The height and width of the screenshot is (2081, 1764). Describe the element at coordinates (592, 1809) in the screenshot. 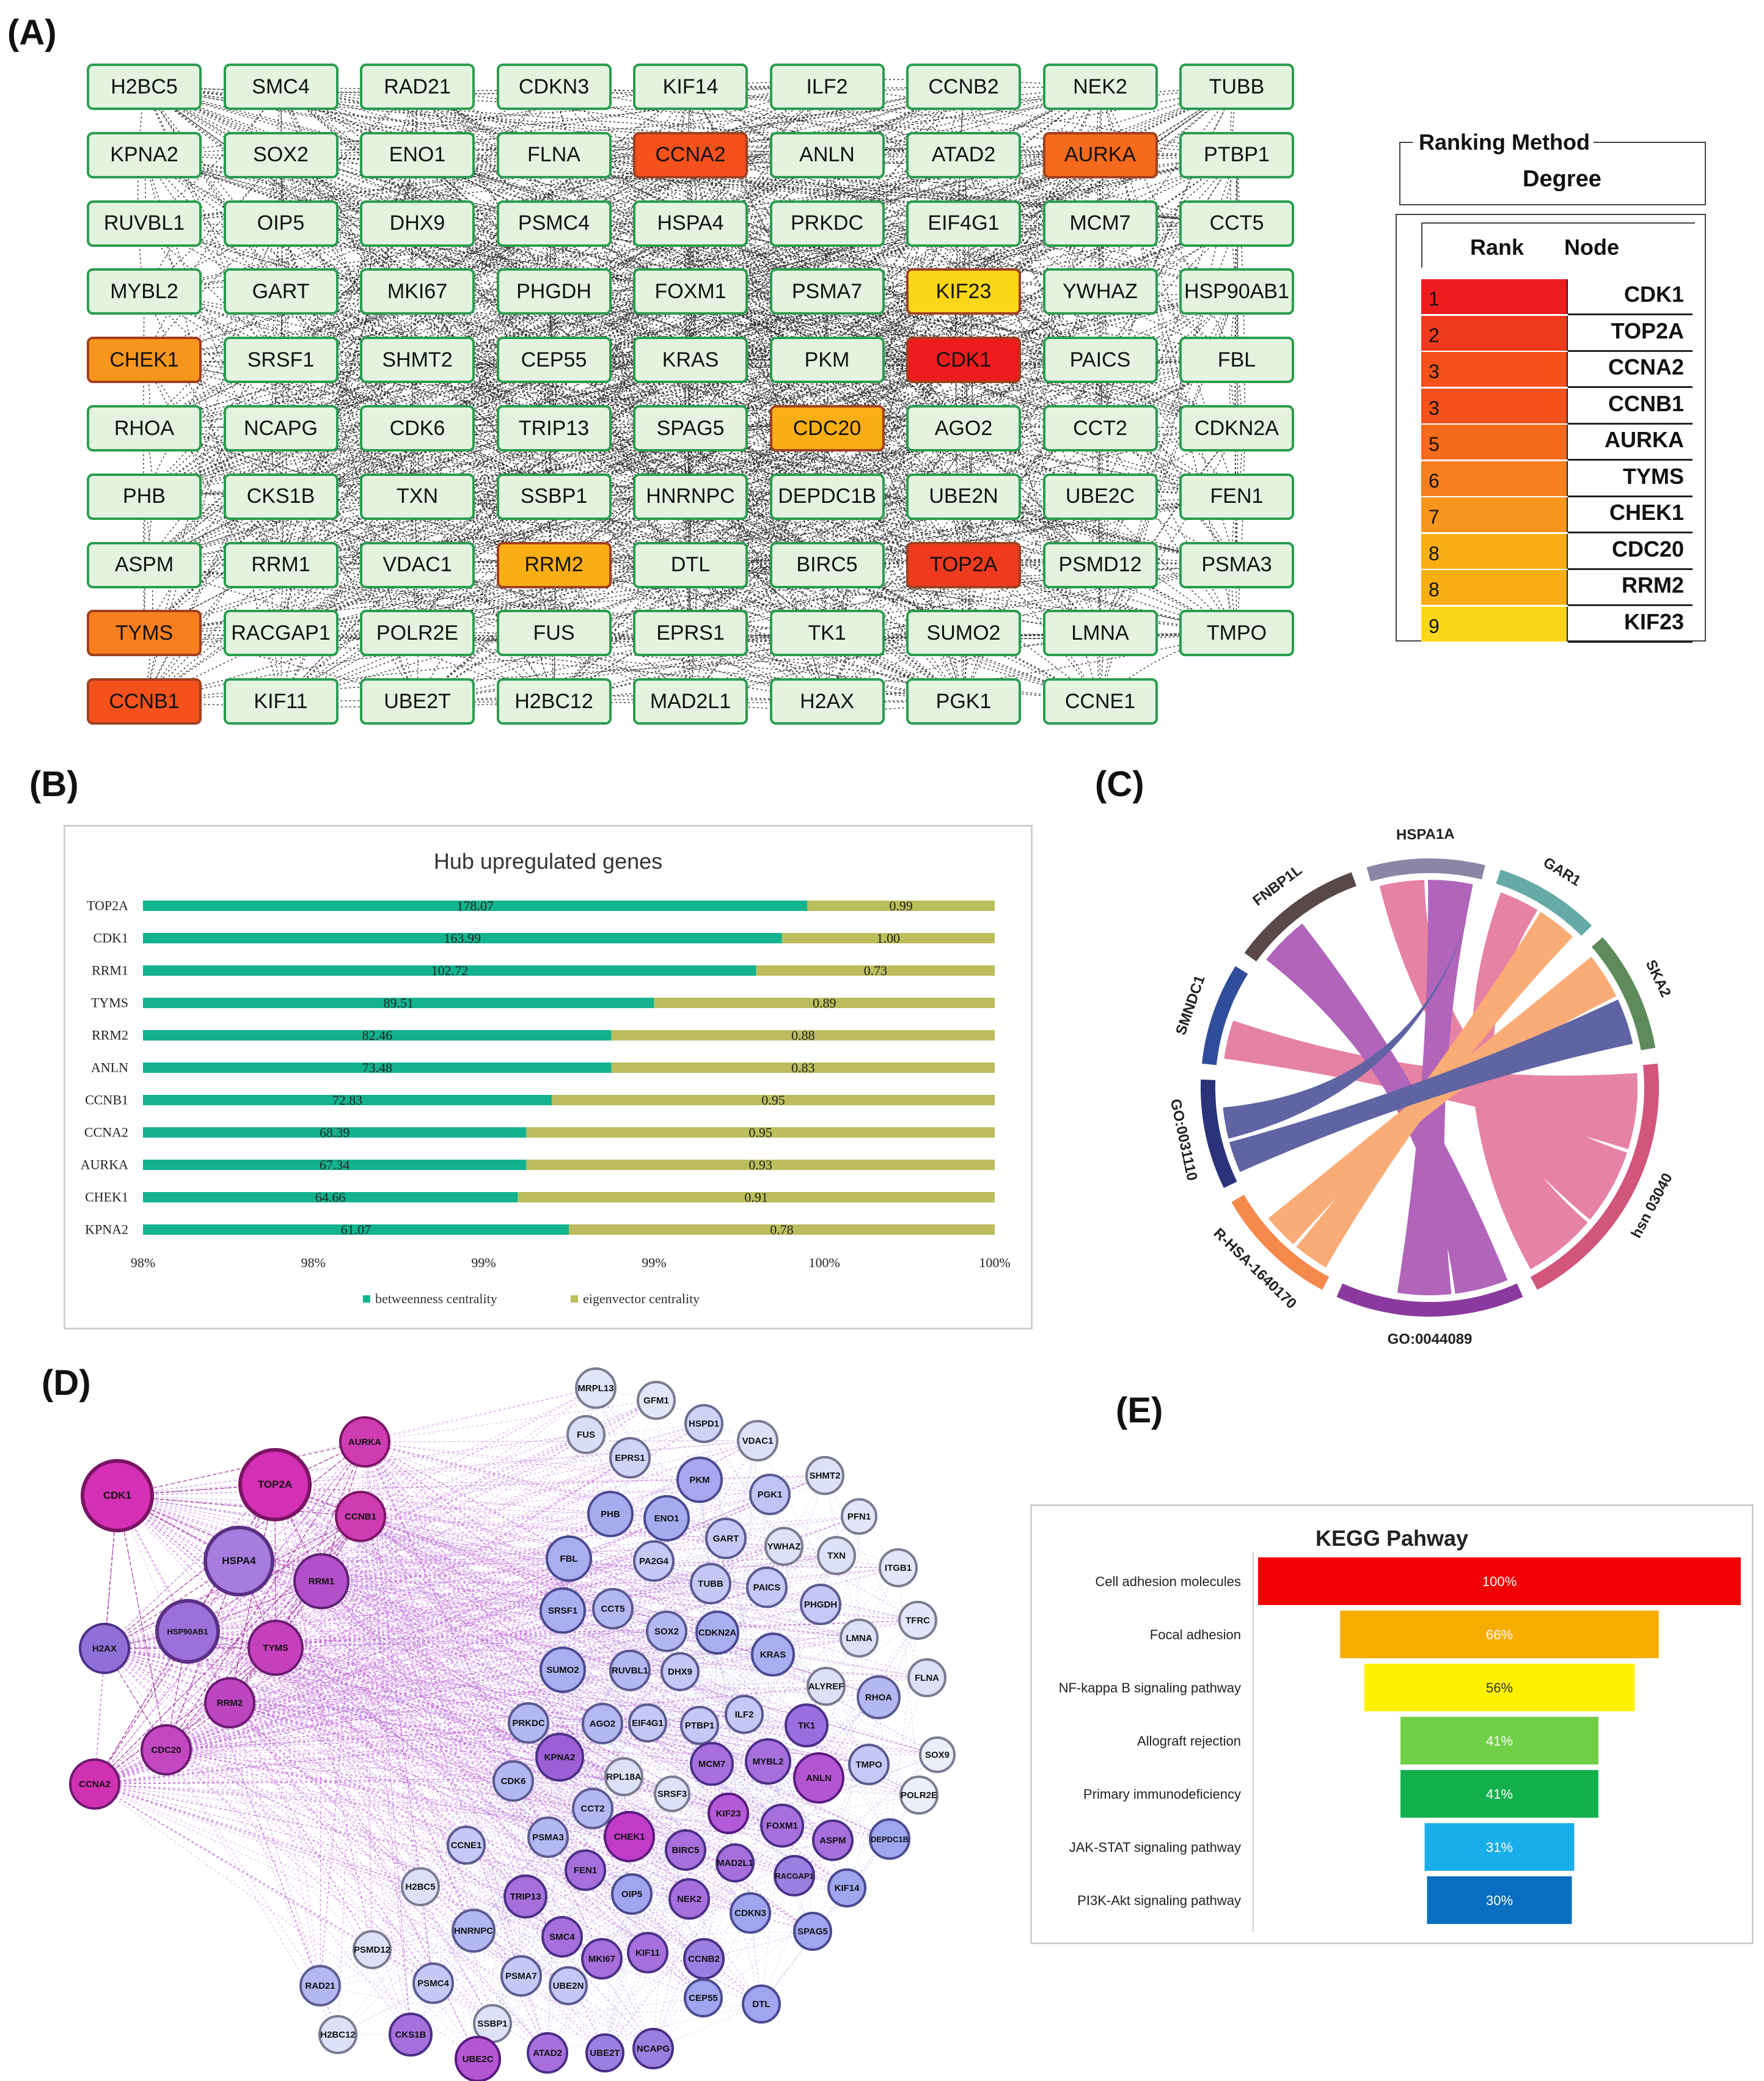

I see `network-node-label: CCT2` at that location.